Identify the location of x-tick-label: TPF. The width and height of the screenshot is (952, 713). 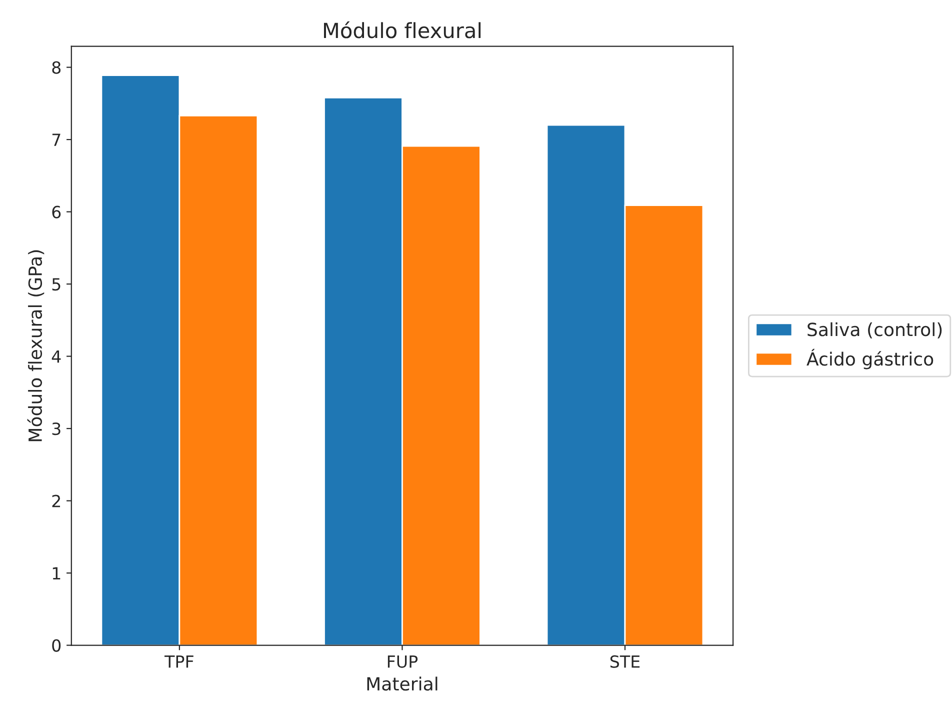
(179, 662).